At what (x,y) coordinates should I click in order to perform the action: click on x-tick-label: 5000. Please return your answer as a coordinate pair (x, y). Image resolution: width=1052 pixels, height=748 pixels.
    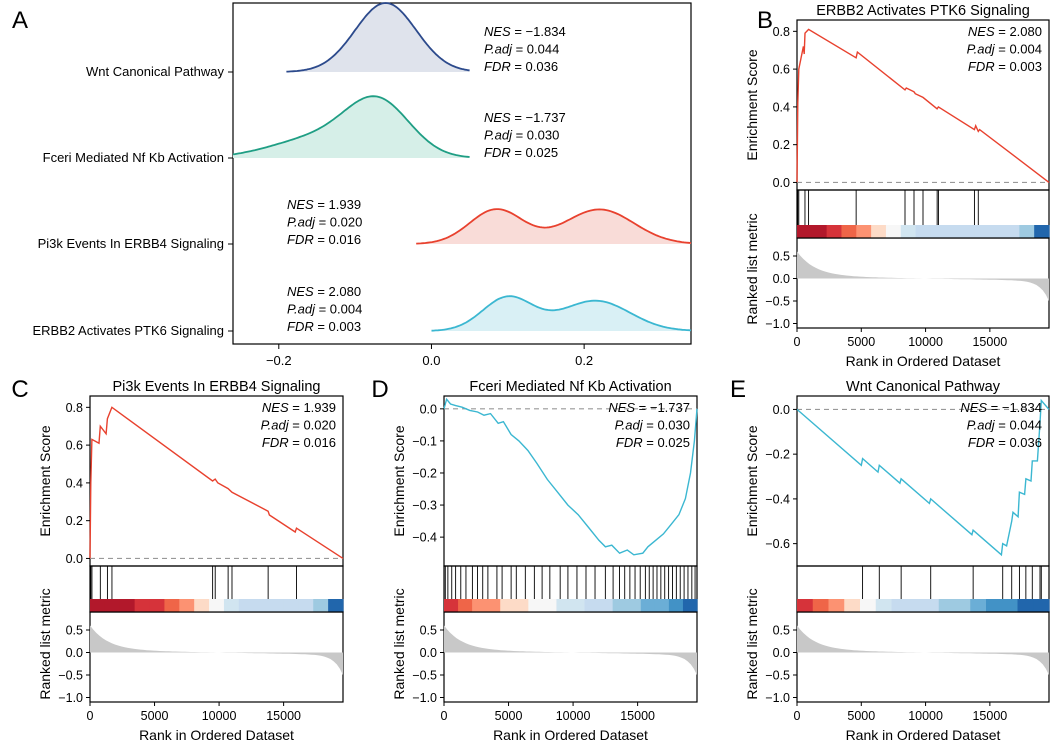
    Looking at the image, I should click on (155, 716).